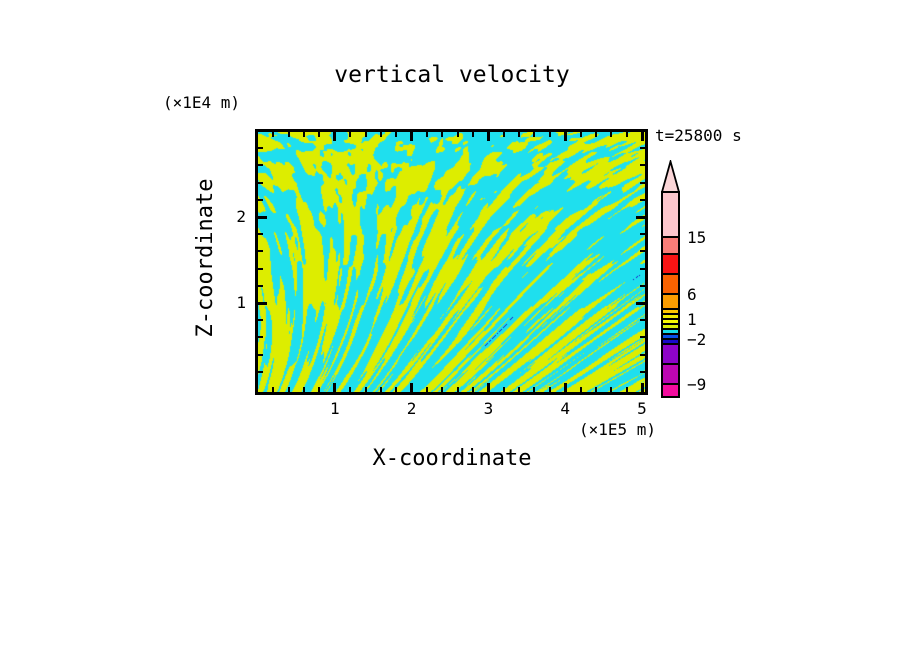  What do you see at coordinates (452, 458) in the screenshot?
I see `x-axis-title: X-coordinate` at bounding box center [452, 458].